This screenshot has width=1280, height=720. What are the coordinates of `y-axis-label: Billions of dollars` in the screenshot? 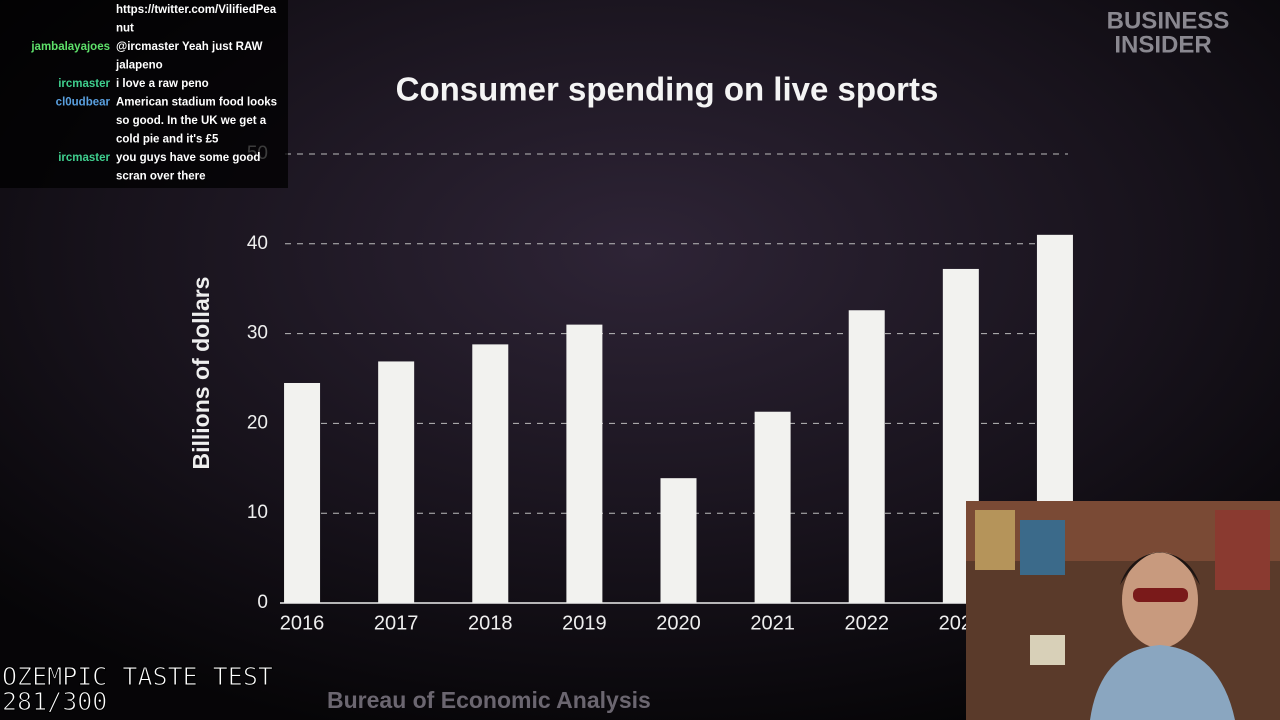 It's located at (201, 373).